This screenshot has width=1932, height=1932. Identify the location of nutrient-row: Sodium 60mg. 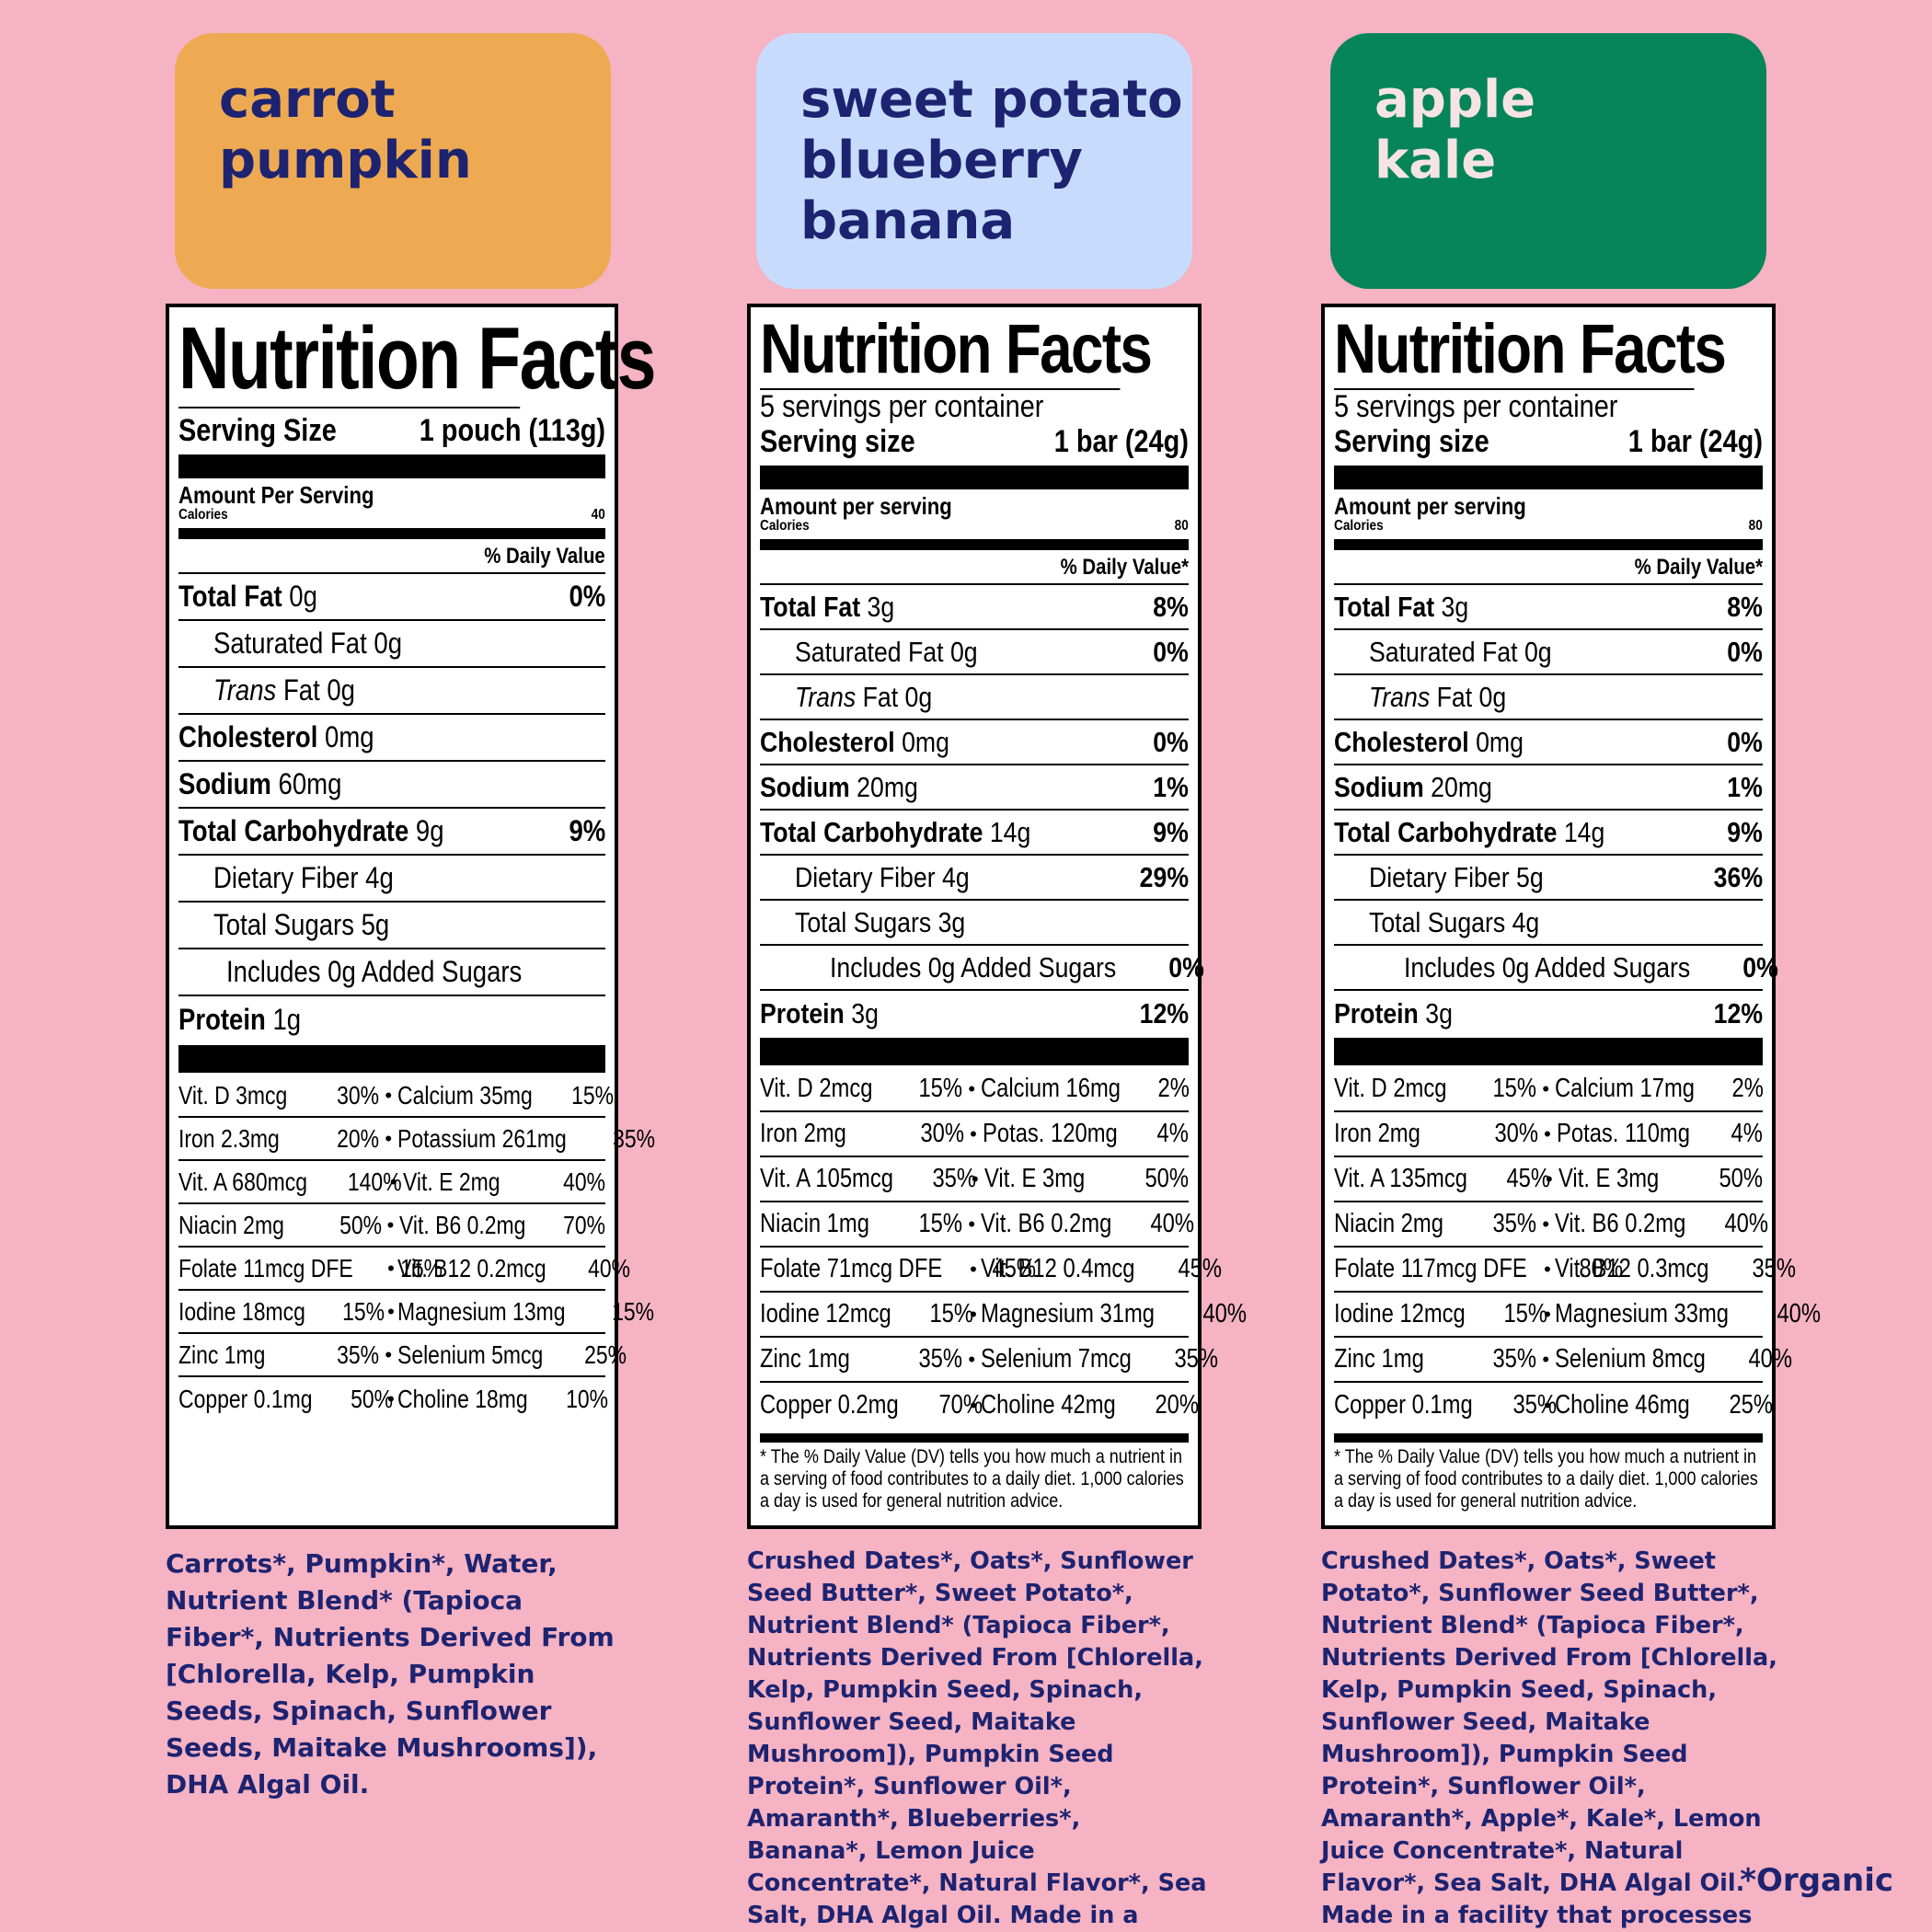
(391, 785).